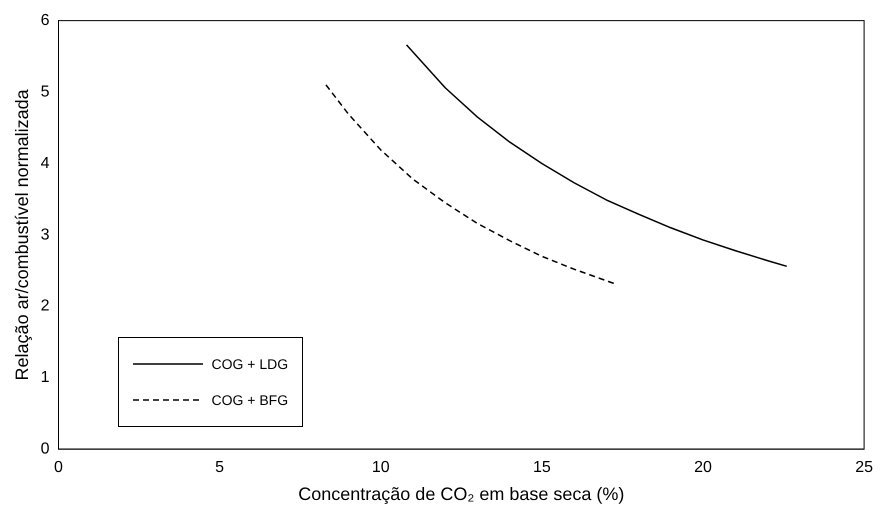 The width and height of the screenshot is (884, 518). What do you see at coordinates (249, 364) in the screenshot?
I see `legend-label: COG + LDG` at bounding box center [249, 364].